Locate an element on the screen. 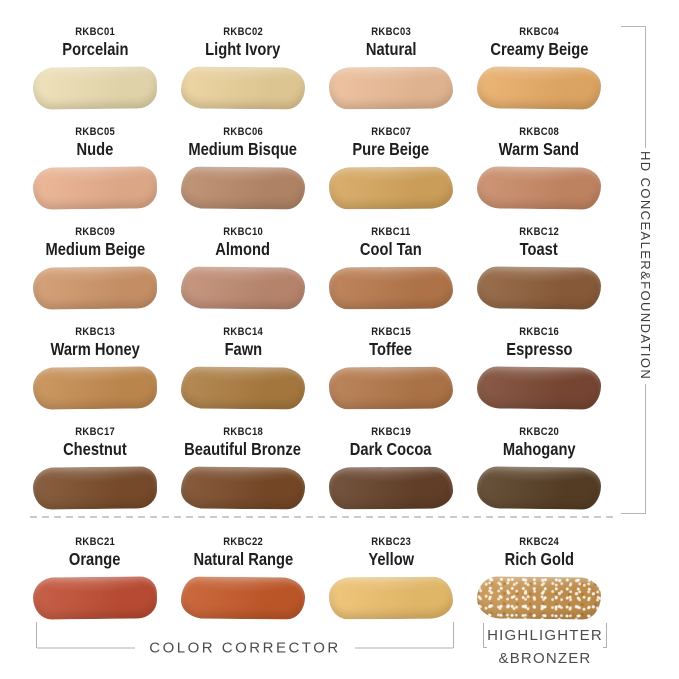 This screenshot has width=679, height=679. shade-cell: RKBC15 Toffee is located at coordinates (391, 372).